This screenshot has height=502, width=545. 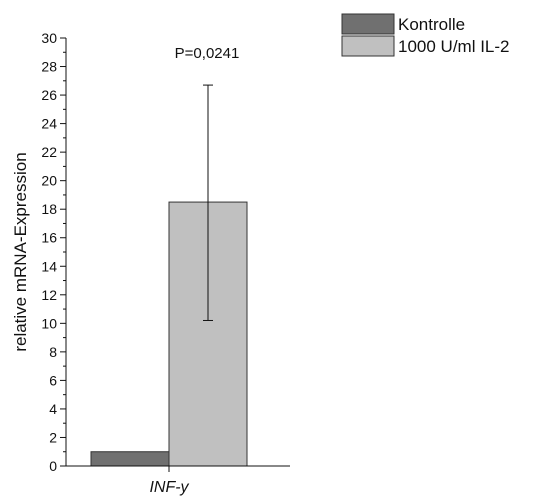 I want to click on y-tick-label: 26, so click(x=49, y=95).